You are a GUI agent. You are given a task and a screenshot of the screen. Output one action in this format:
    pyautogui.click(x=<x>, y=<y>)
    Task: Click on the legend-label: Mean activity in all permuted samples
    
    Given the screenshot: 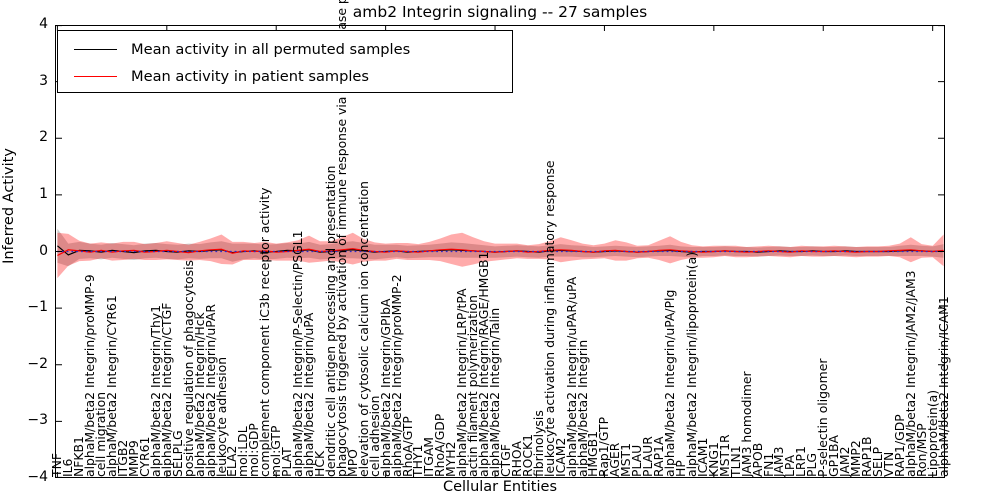 What is the action you would take?
    pyautogui.click(x=271, y=49)
    